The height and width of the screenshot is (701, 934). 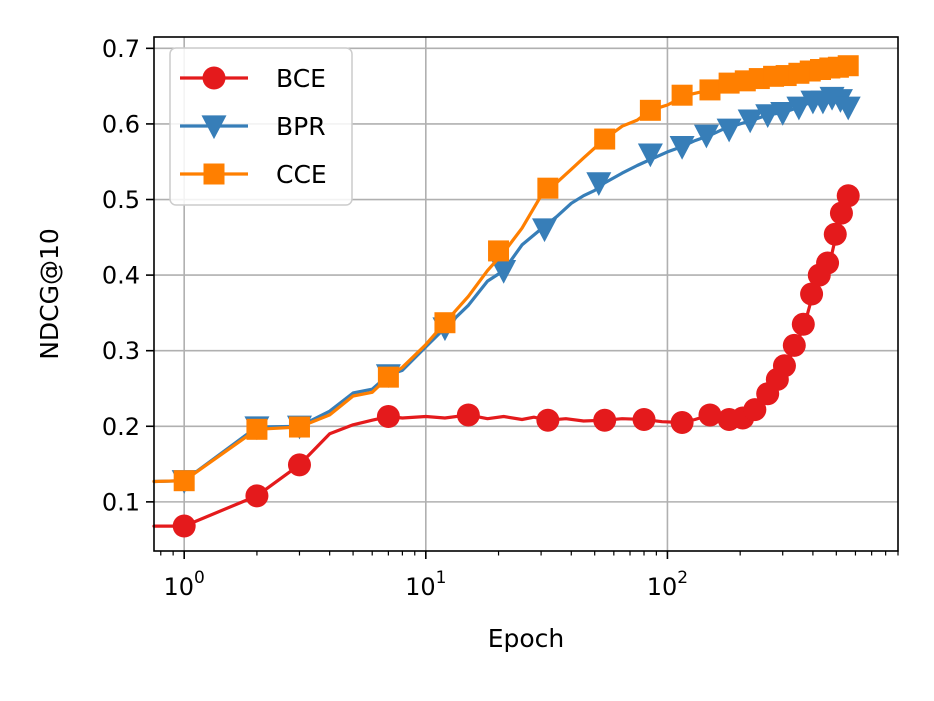 I want to click on y-tick-label: 0.7, so click(x=121, y=49).